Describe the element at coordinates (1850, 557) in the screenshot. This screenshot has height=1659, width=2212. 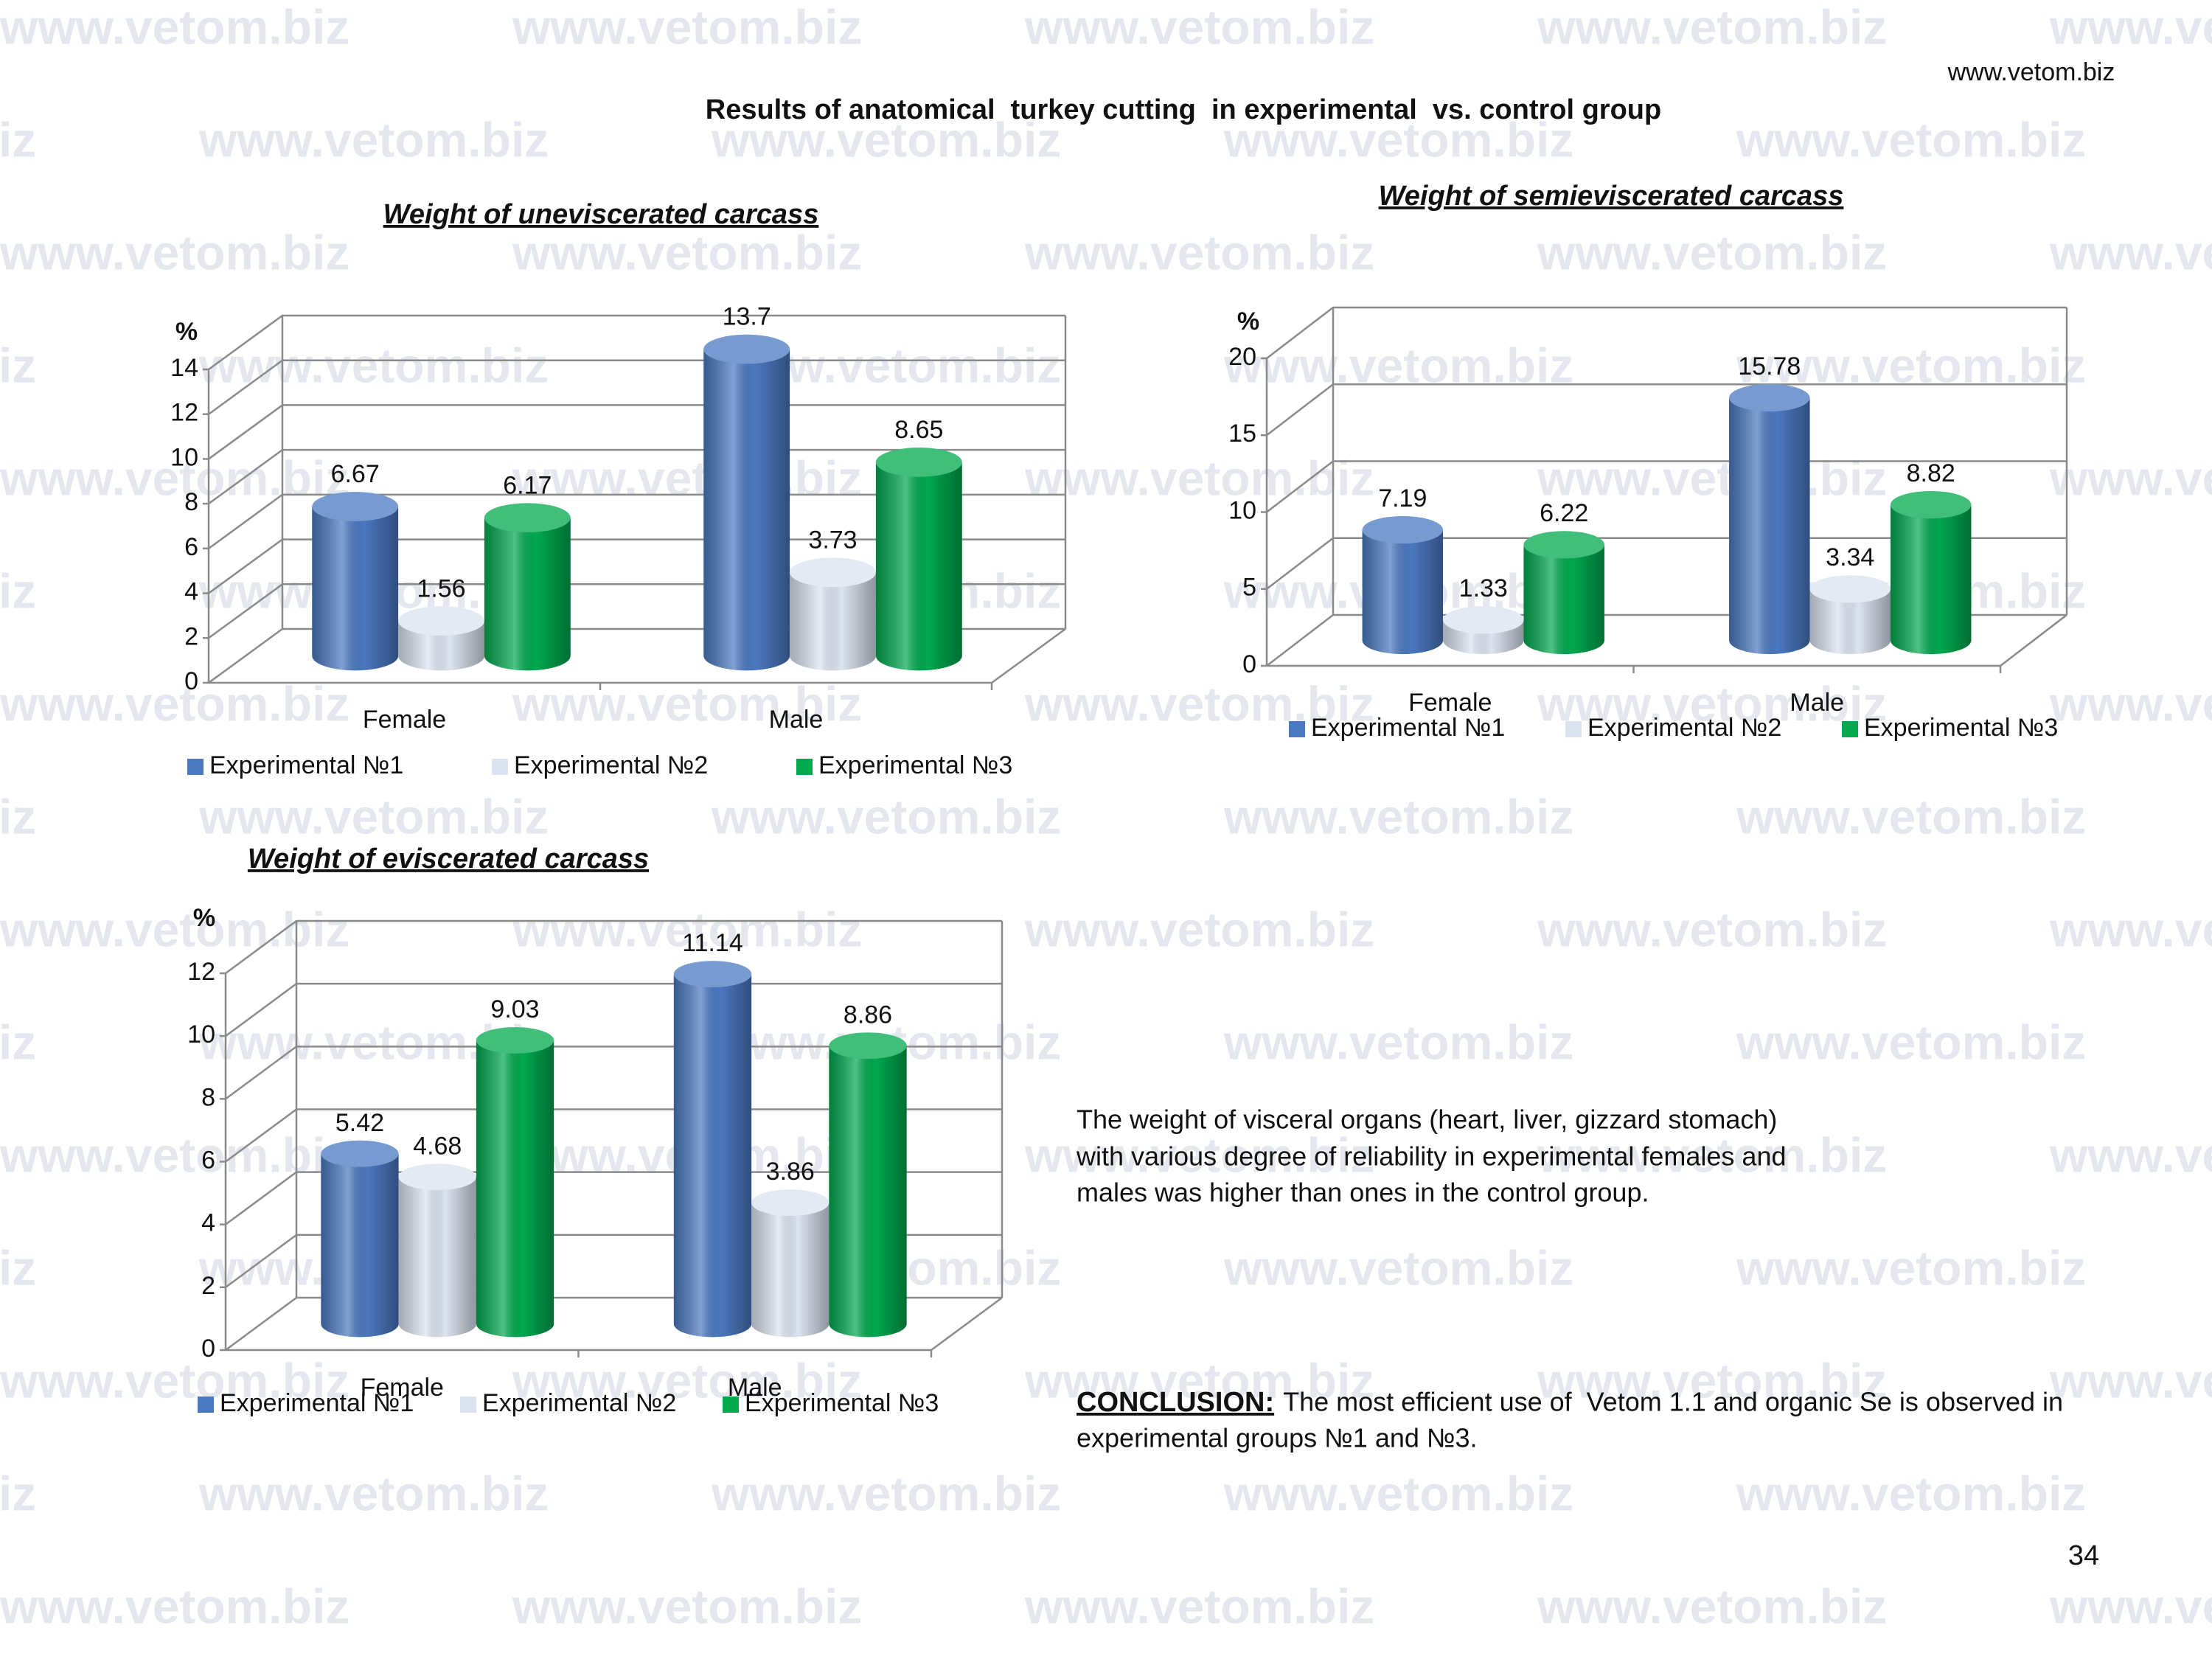
I see `value-label: 3.34` at that location.